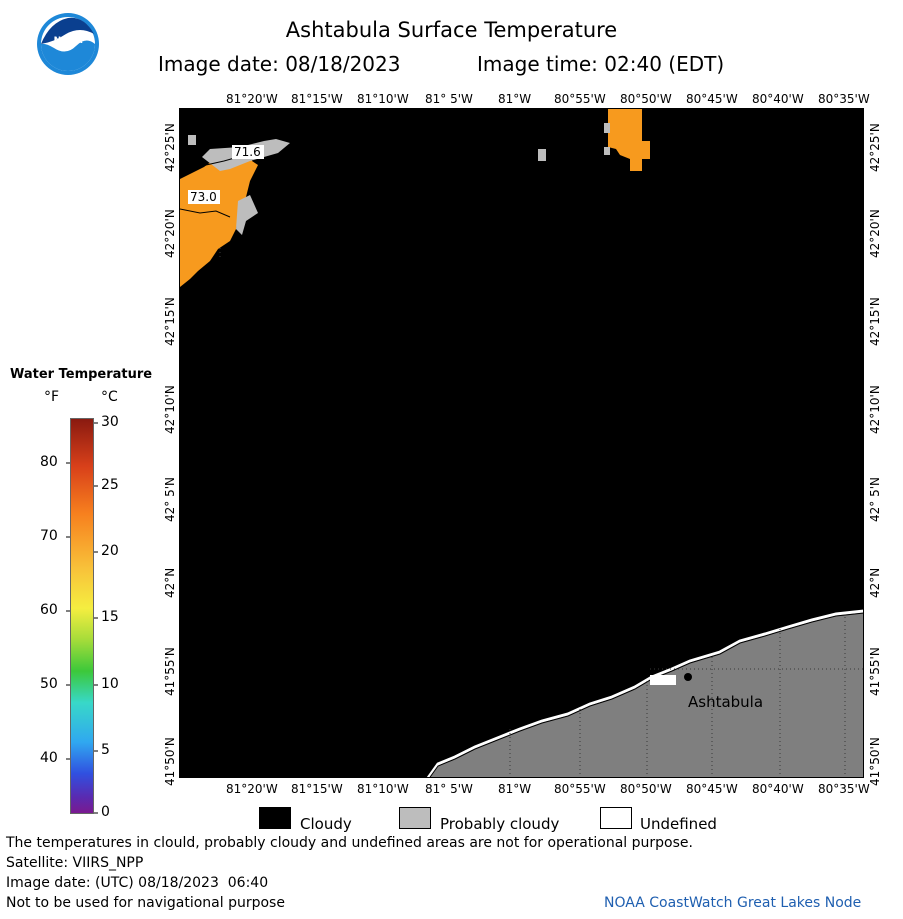  What do you see at coordinates (875, 671) in the screenshot?
I see `right-lat-label: 41°55'N` at bounding box center [875, 671].